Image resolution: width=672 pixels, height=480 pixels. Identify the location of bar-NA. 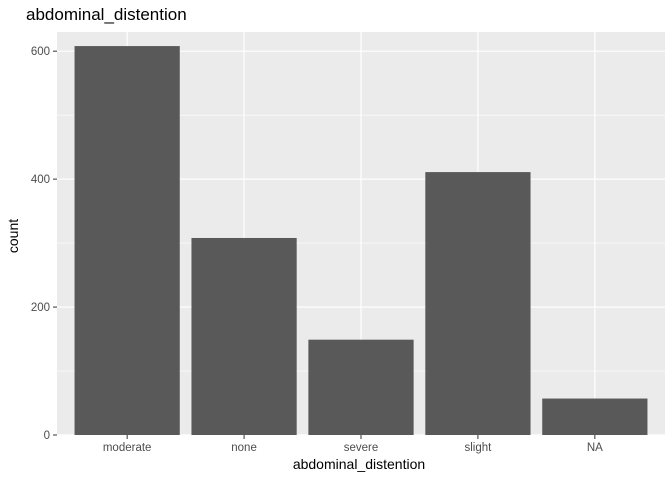
(595, 416).